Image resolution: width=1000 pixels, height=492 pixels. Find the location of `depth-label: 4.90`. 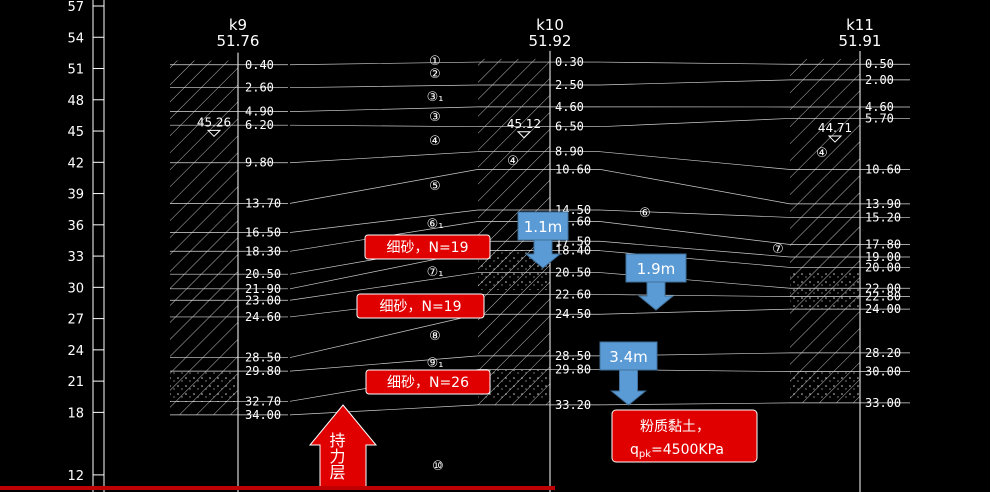

depth-label: 4.90 is located at coordinates (259, 112).